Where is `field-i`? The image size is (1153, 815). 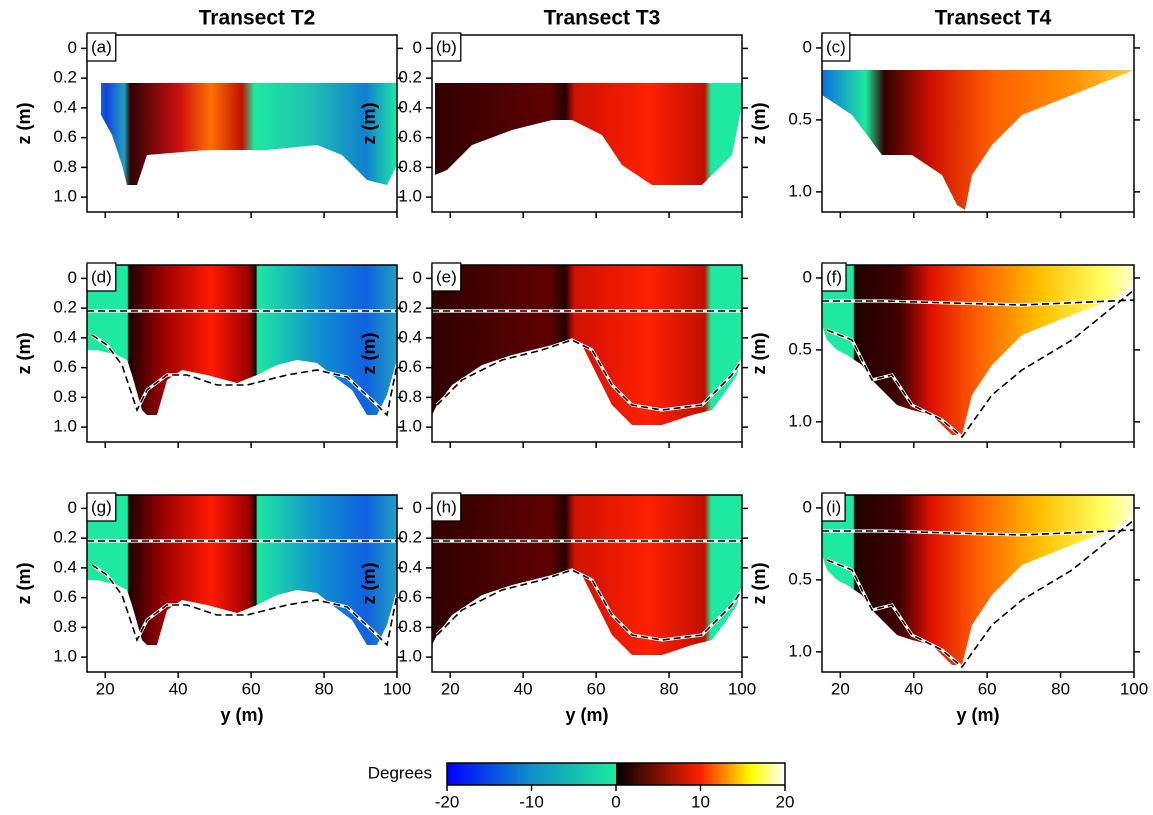
field-i is located at coordinates (979, 582).